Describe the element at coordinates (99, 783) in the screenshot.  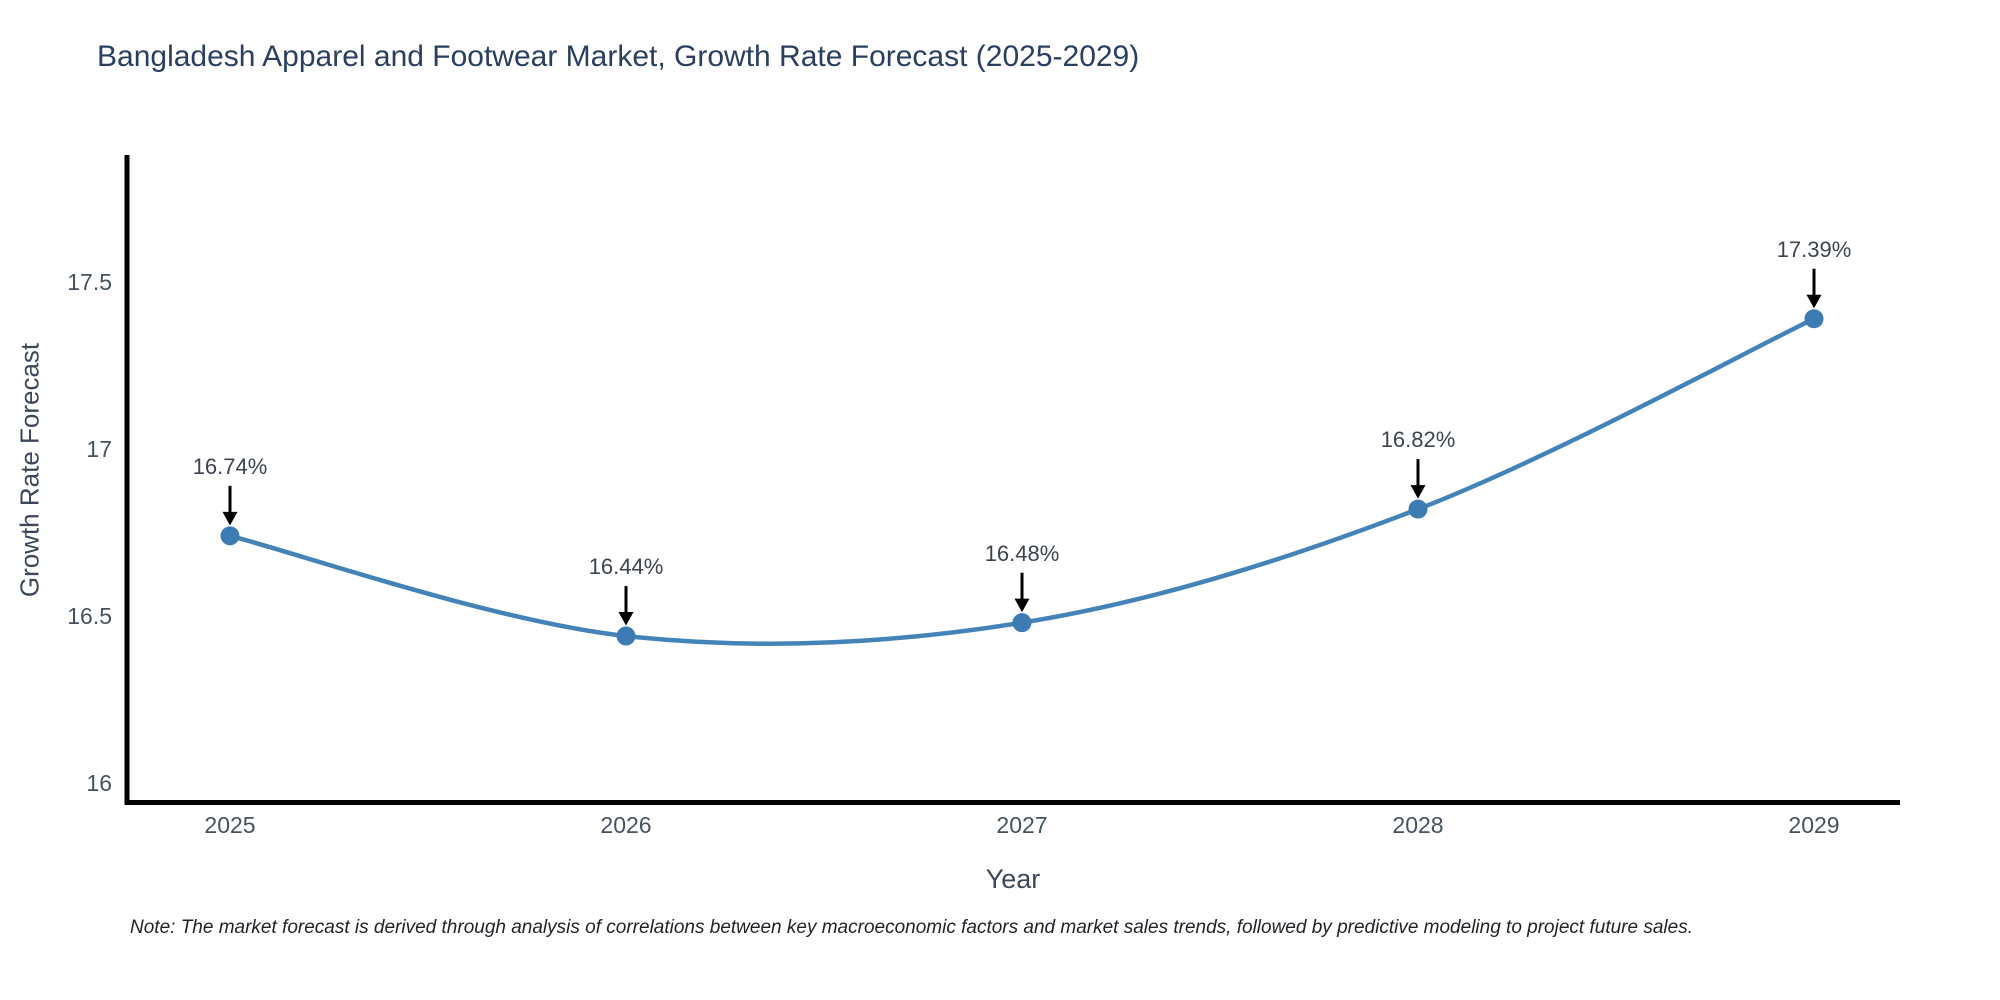
I see `y-tick-label: 16` at that location.